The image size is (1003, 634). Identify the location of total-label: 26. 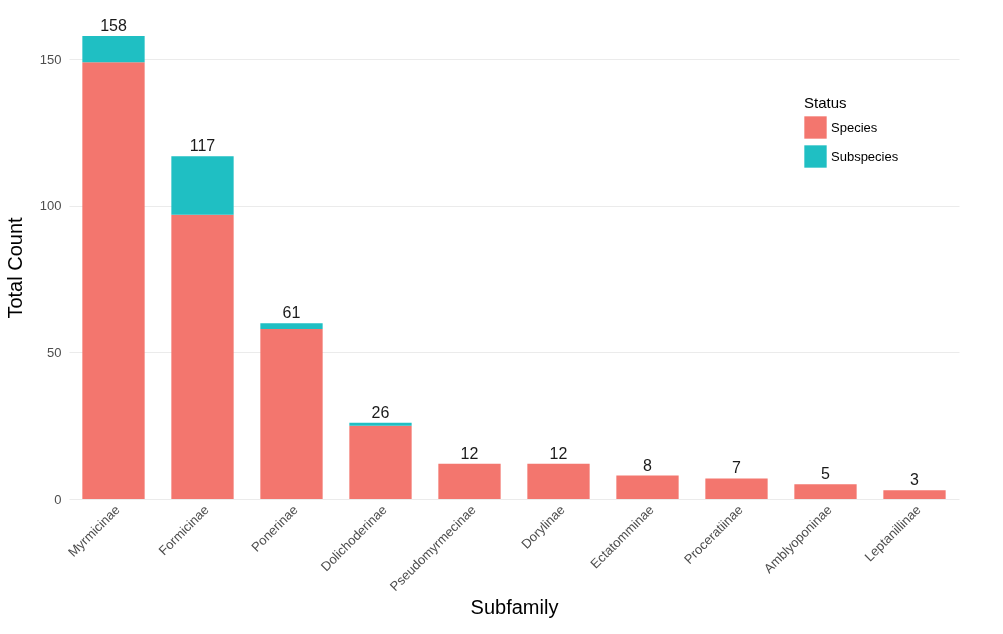
(380, 412).